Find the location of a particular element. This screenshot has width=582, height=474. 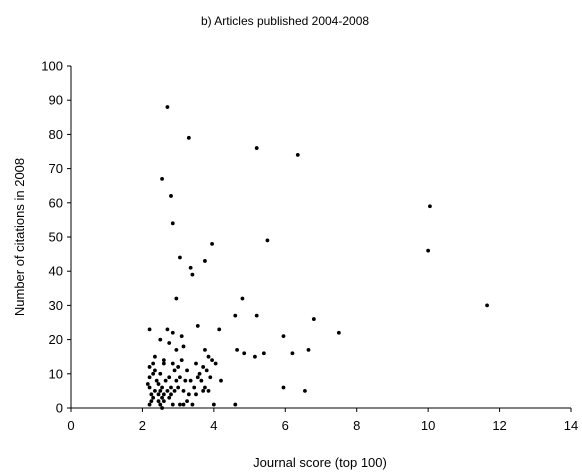

y-tick-label: 80 is located at coordinates (56, 134).